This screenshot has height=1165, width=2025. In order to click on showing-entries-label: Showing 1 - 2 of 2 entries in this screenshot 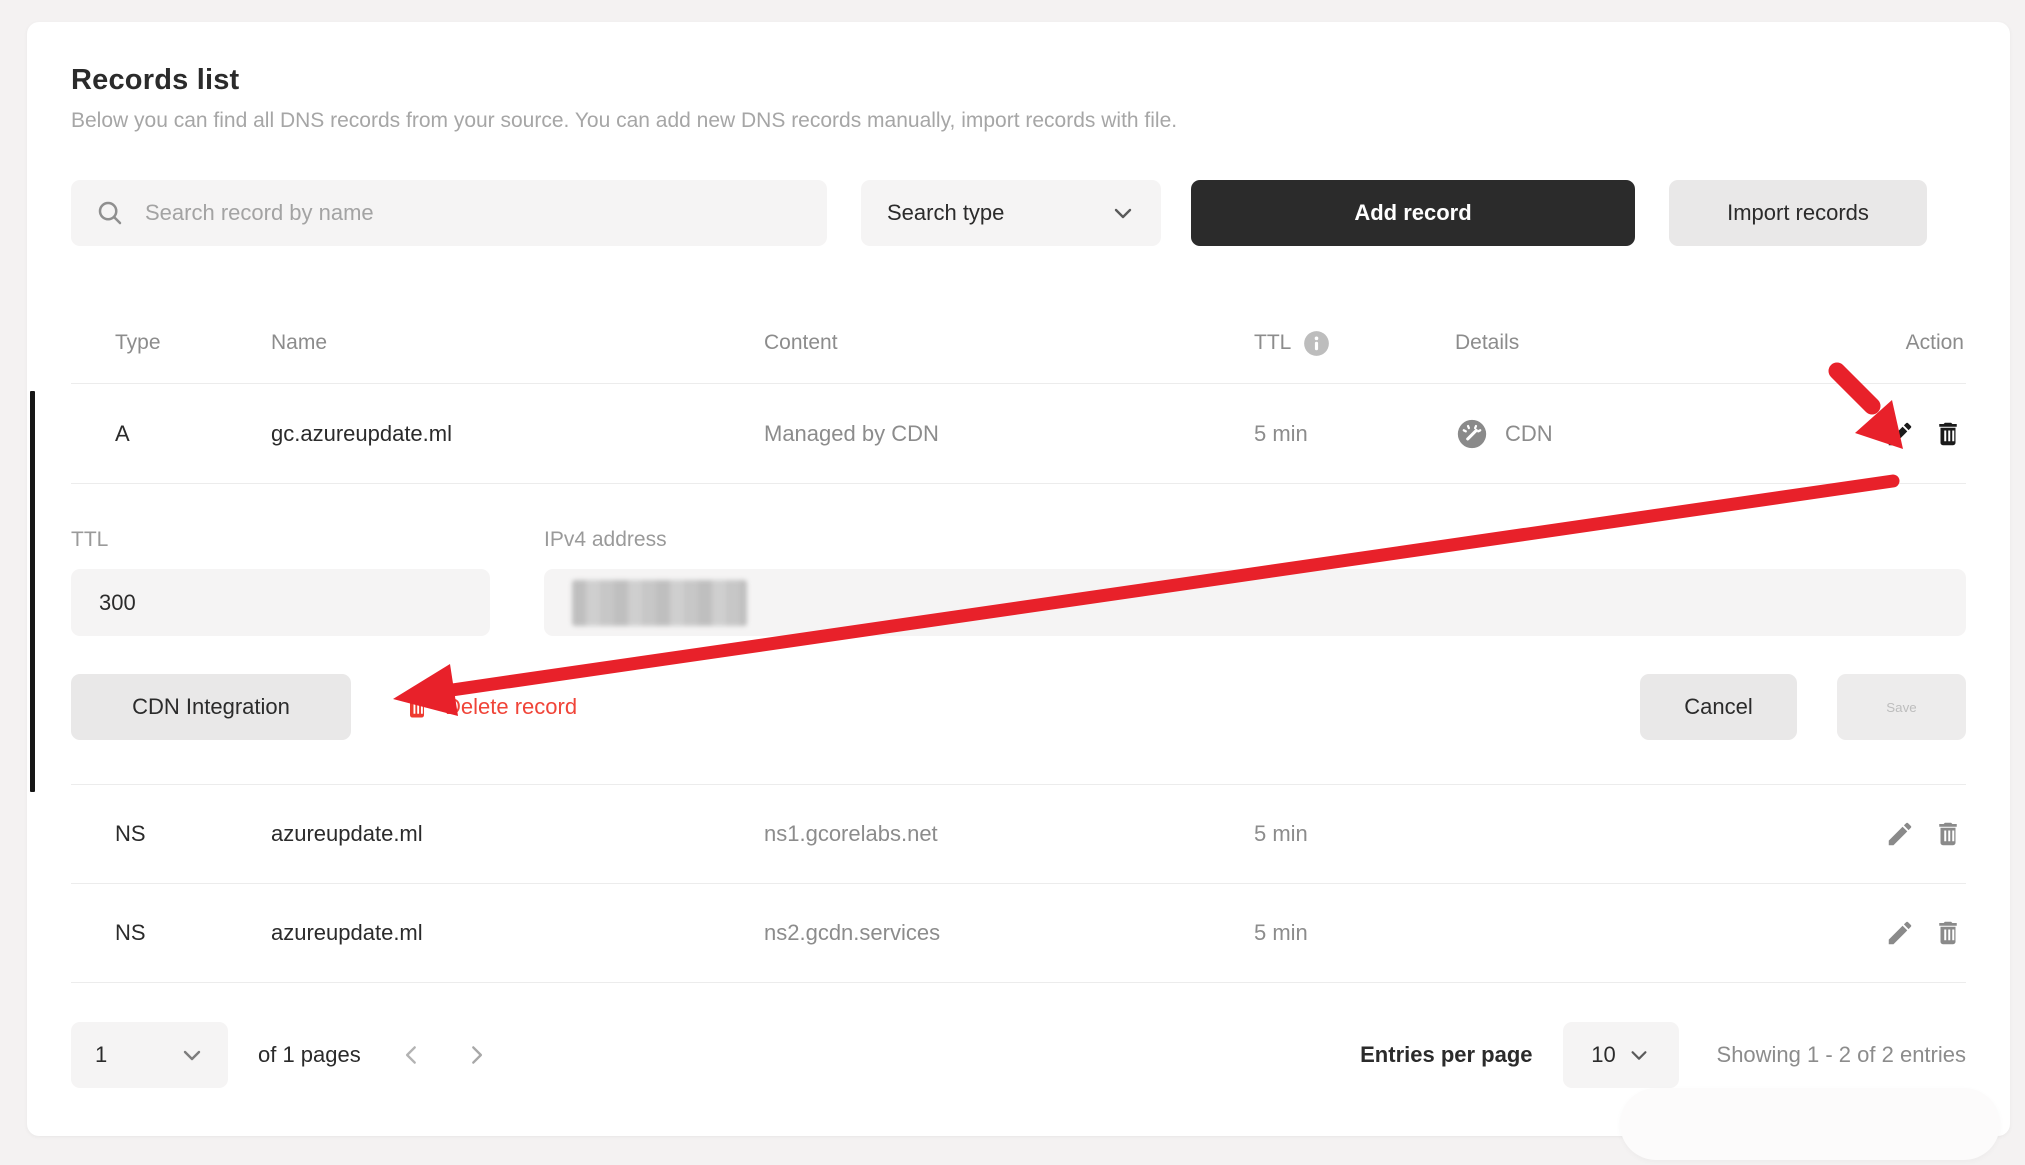, I will do `click(1841, 1054)`.